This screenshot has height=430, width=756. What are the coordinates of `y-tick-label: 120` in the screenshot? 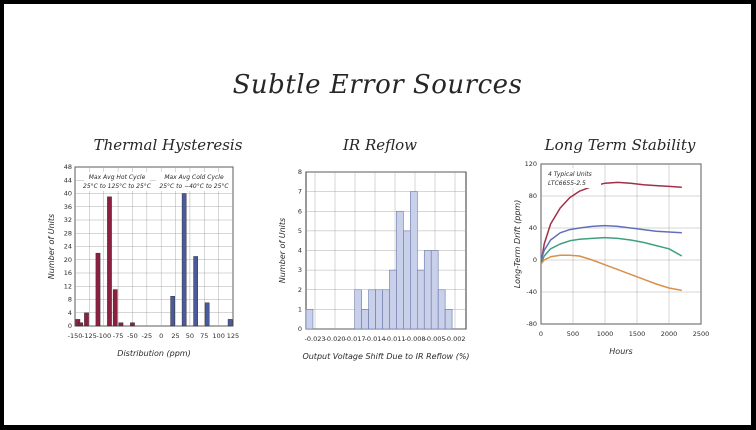 It's located at (531, 164).